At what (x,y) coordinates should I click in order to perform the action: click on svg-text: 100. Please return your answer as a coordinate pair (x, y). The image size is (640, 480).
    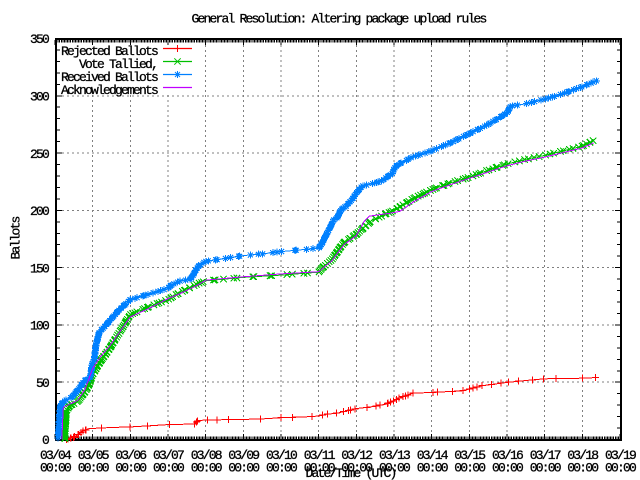
    Looking at the image, I should click on (39, 326).